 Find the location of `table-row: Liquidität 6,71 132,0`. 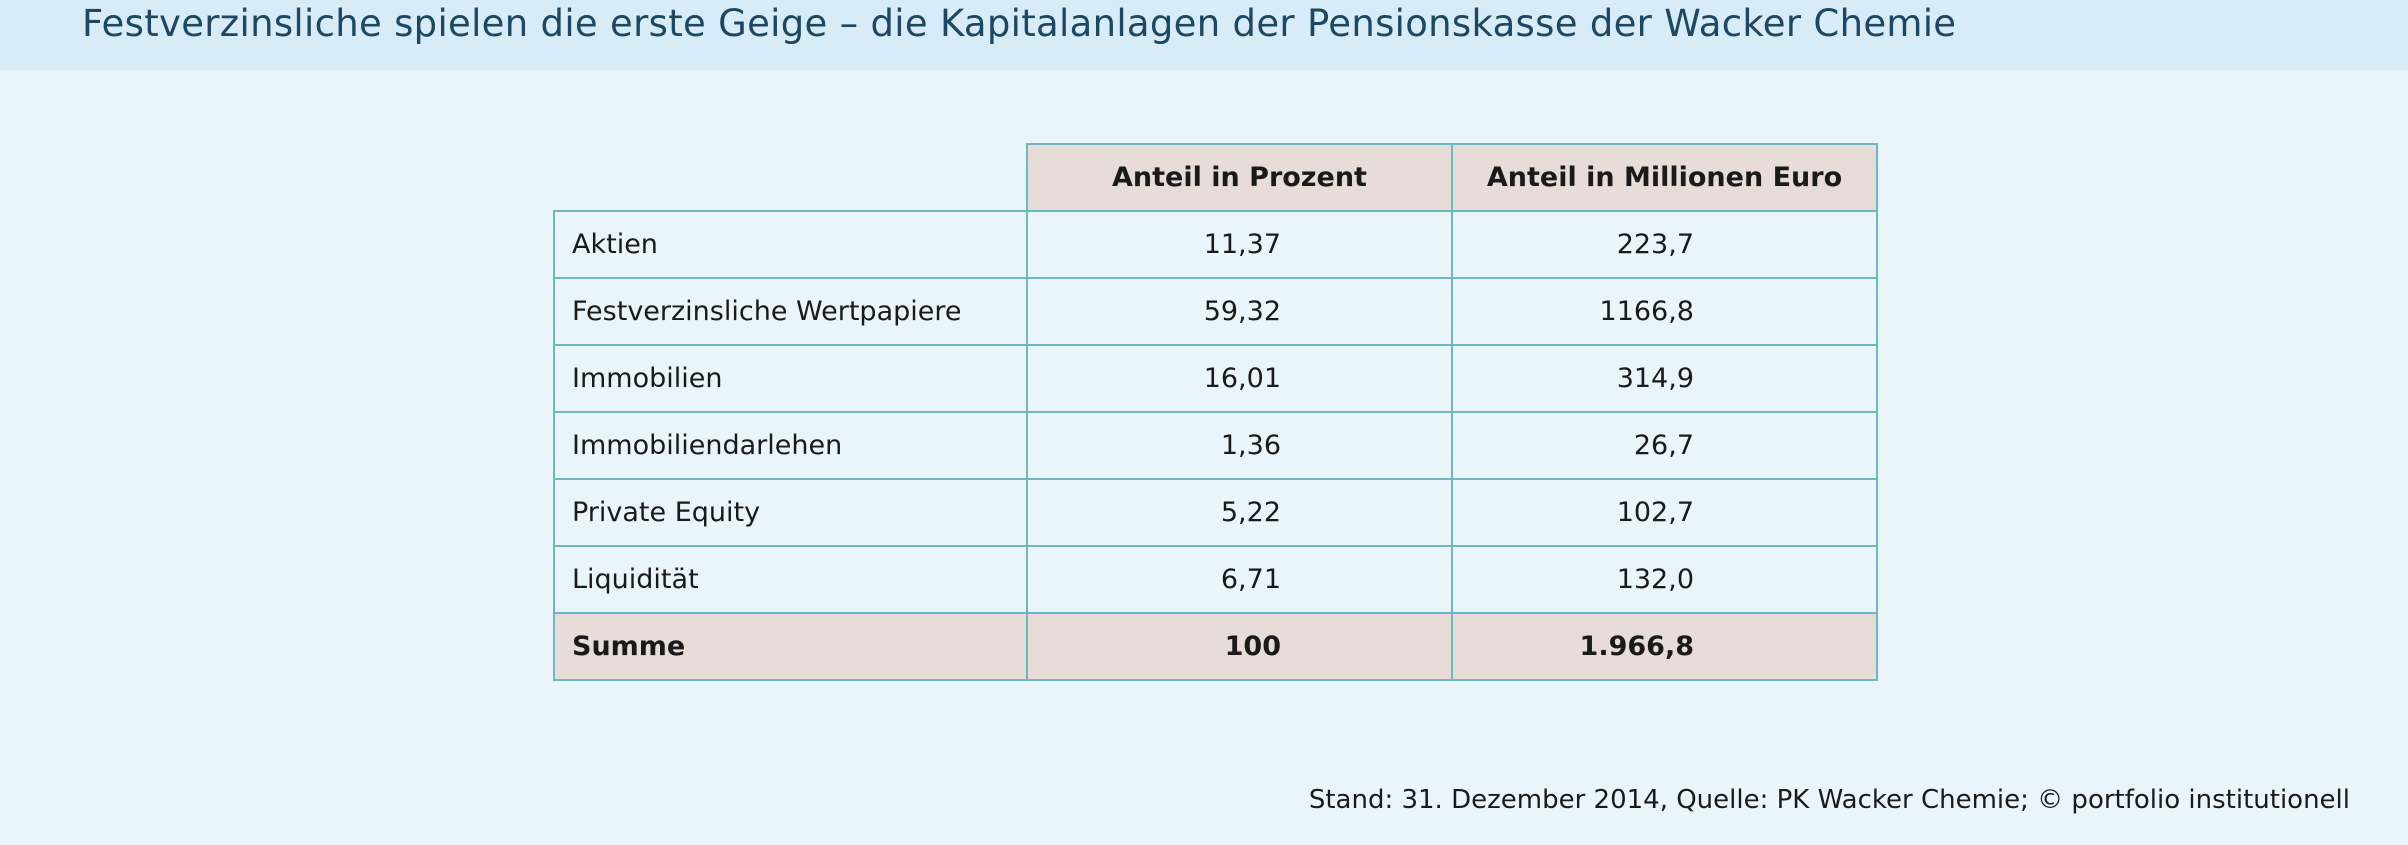

table-row: Liquidität 6,71 132,0 is located at coordinates (1215, 579).